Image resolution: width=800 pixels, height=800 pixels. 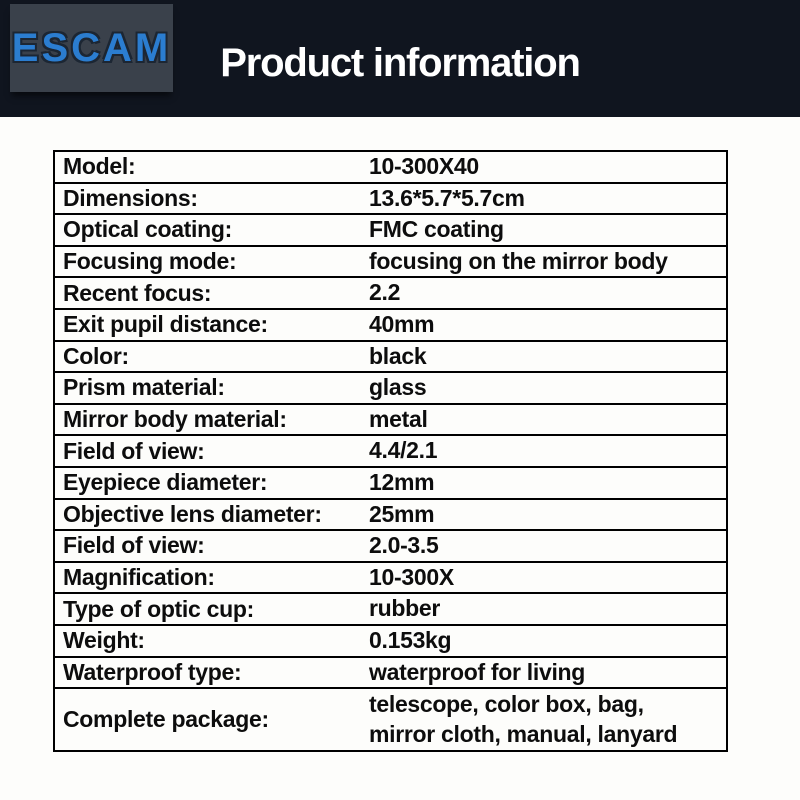 What do you see at coordinates (211, 672) in the screenshot?
I see `spec-label: Waterproof type:` at bounding box center [211, 672].